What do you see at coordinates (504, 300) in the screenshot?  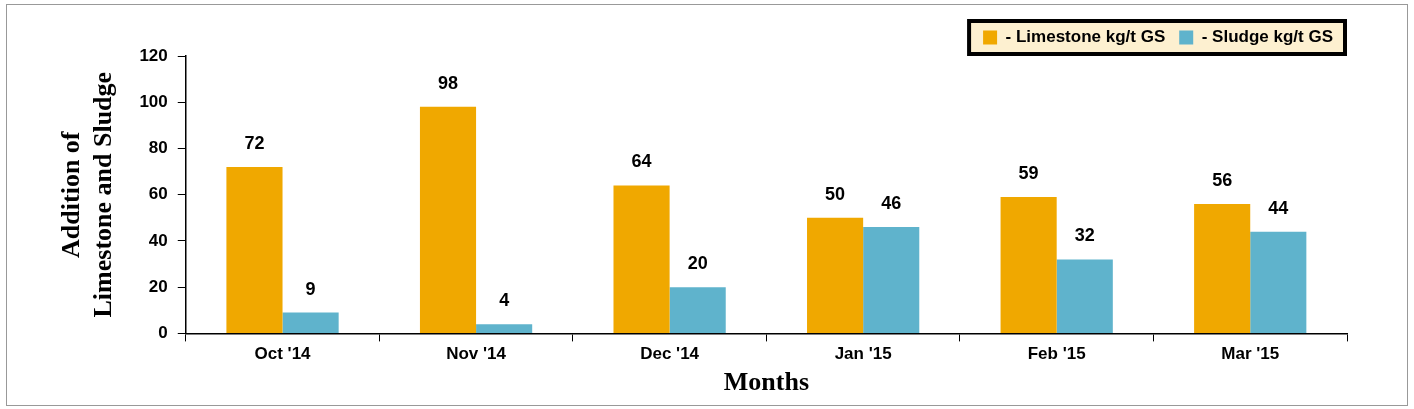 I see `data-label: 4` at bounding box center [504, 300].